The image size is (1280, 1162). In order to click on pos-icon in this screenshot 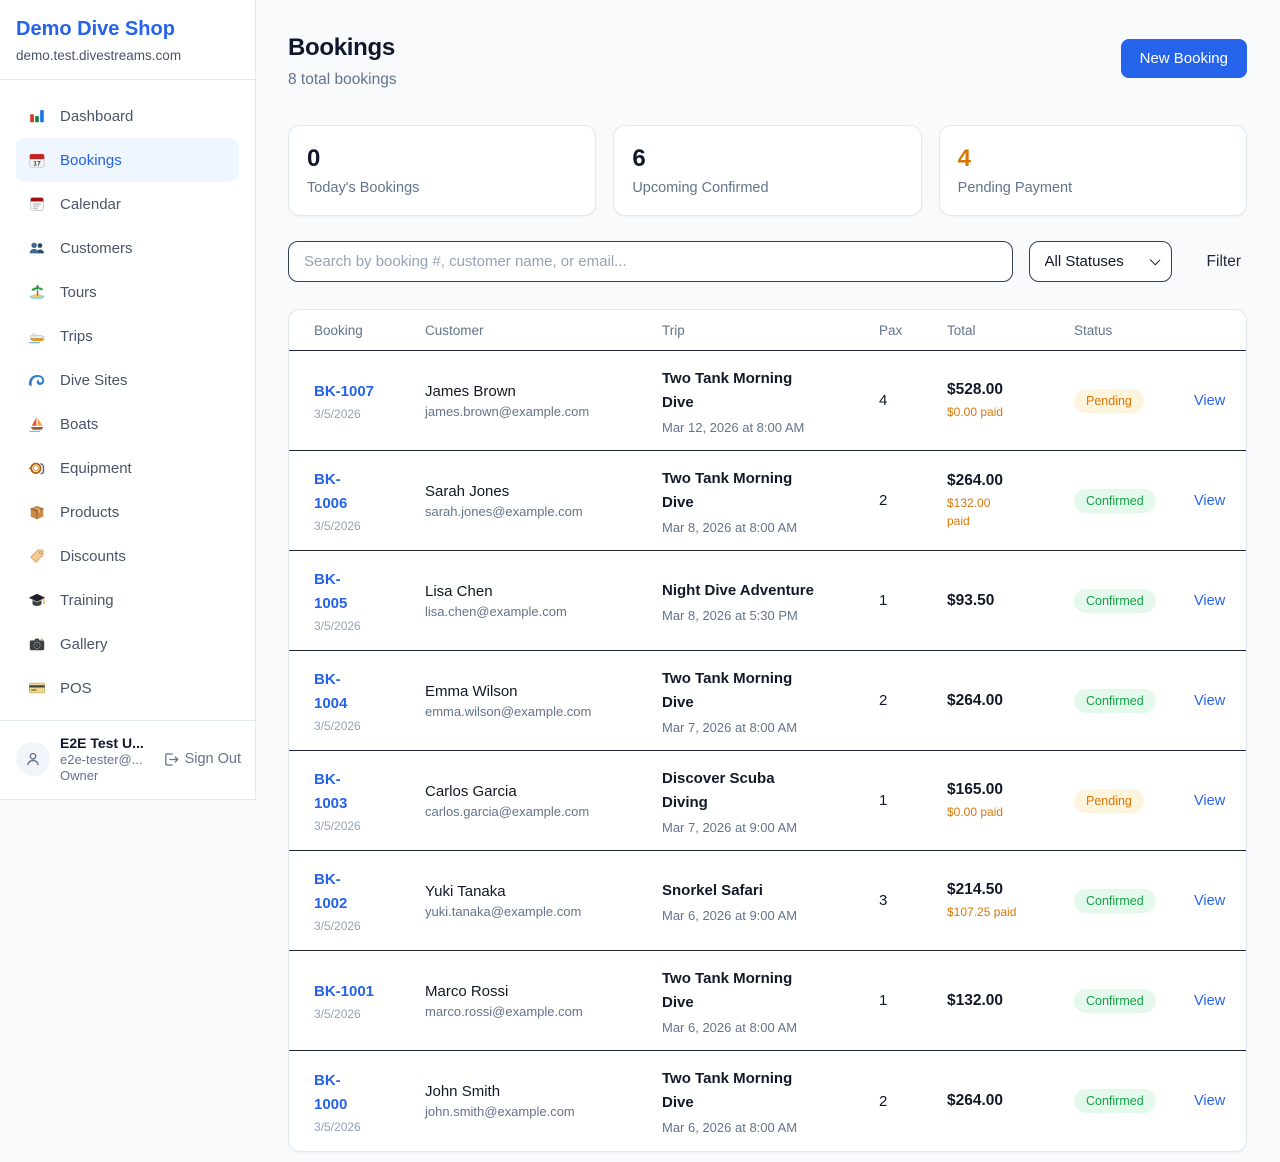, I will do `click(37, 688)`.